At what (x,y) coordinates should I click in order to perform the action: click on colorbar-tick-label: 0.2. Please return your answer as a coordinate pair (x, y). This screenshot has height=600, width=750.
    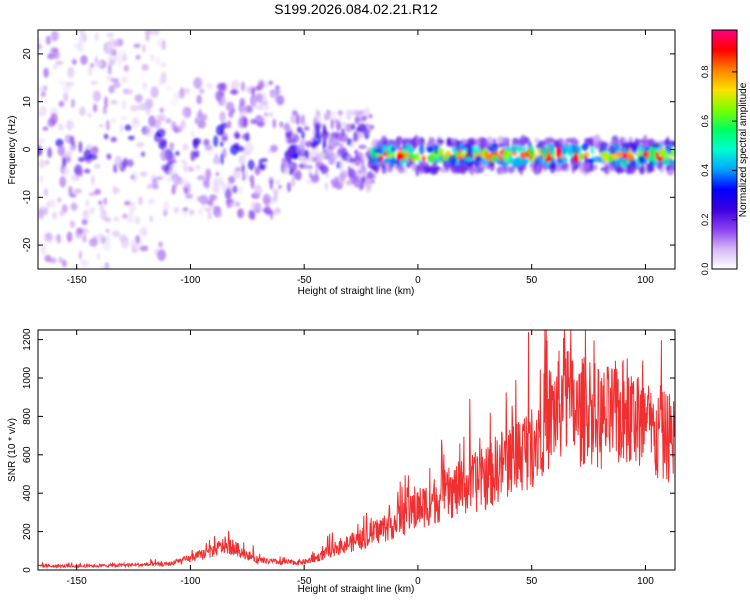
    Looking at the image, I should click on (705, 219).